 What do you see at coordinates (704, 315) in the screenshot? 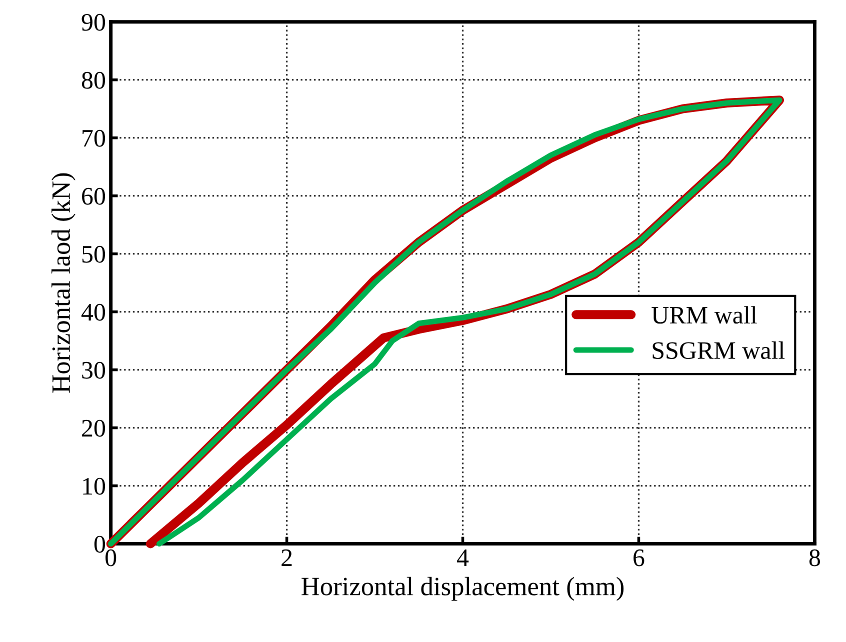
I see `legend-label: URM wall` at bounding box center [704, 315].